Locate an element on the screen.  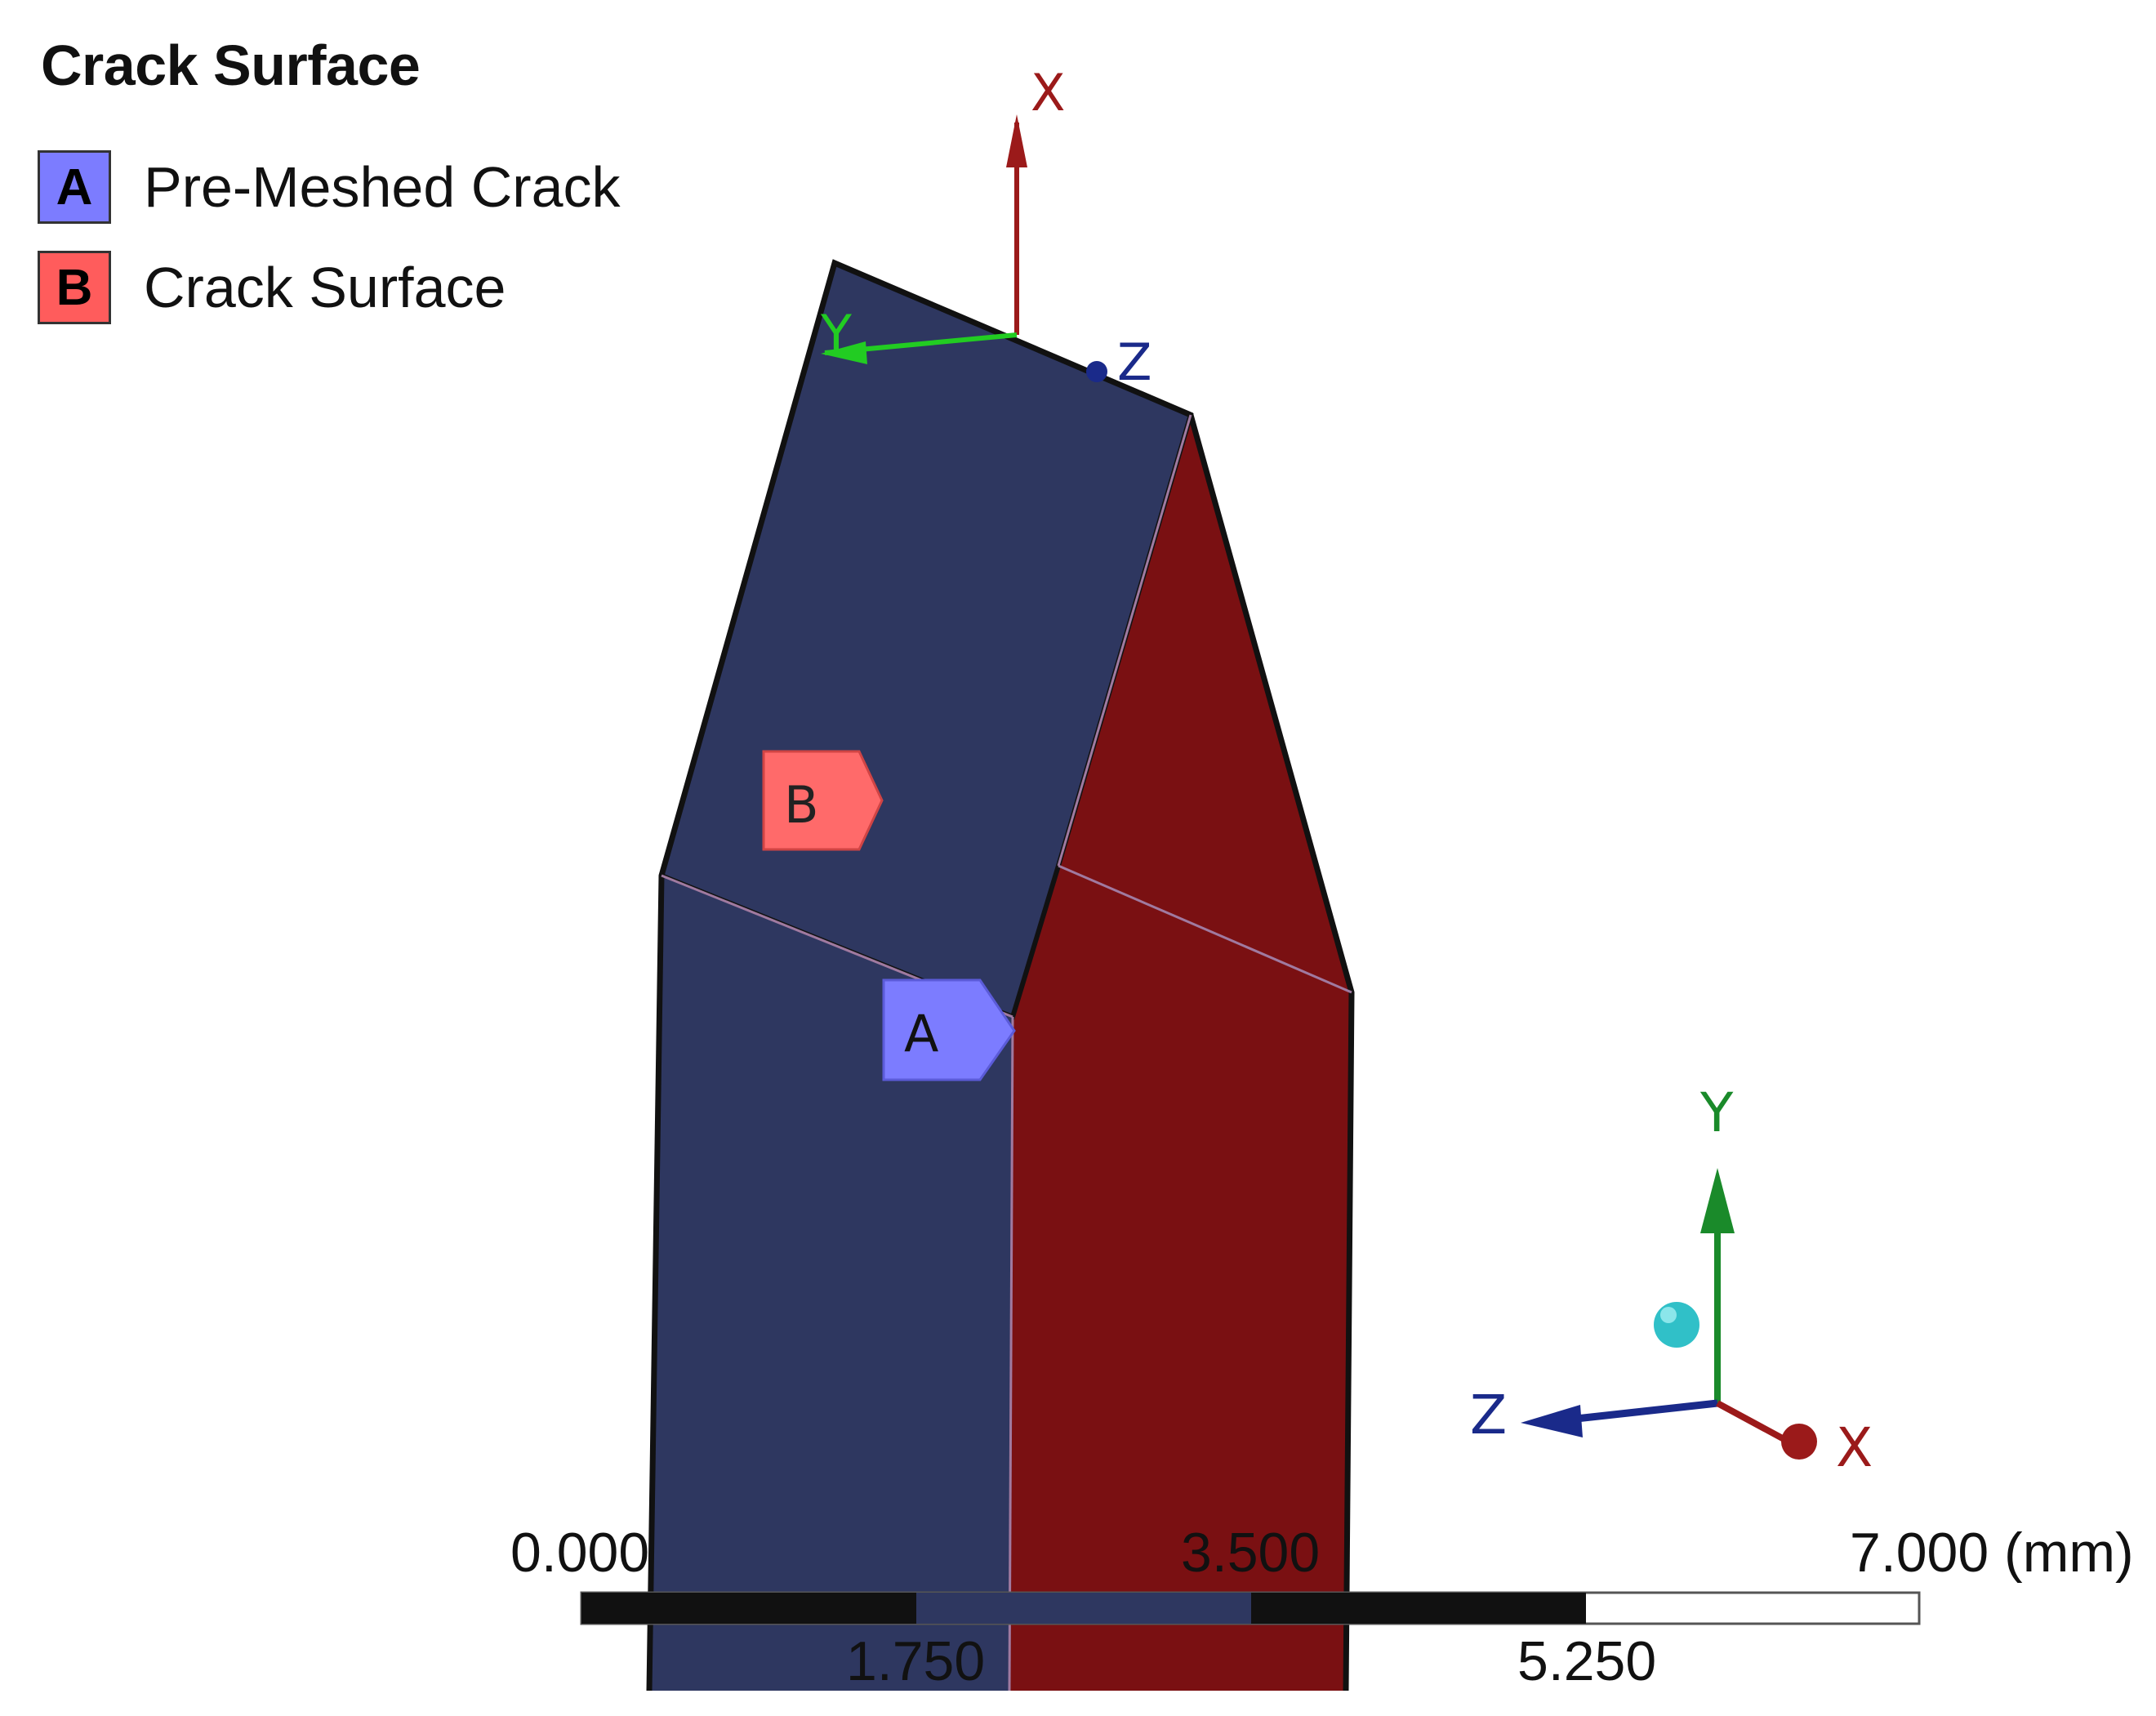
model-face-right-lower is located at coordinates (1180, 1278).